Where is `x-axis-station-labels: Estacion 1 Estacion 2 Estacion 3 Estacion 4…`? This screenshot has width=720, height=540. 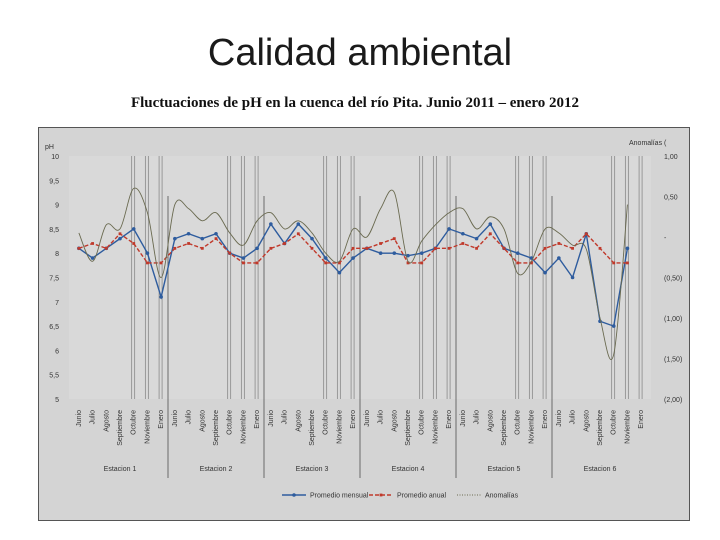
x-axis-station-labels: Estacion 1 Estacion 2 Estacion 3 Estacion 4… is located at coordinates (360, 469).